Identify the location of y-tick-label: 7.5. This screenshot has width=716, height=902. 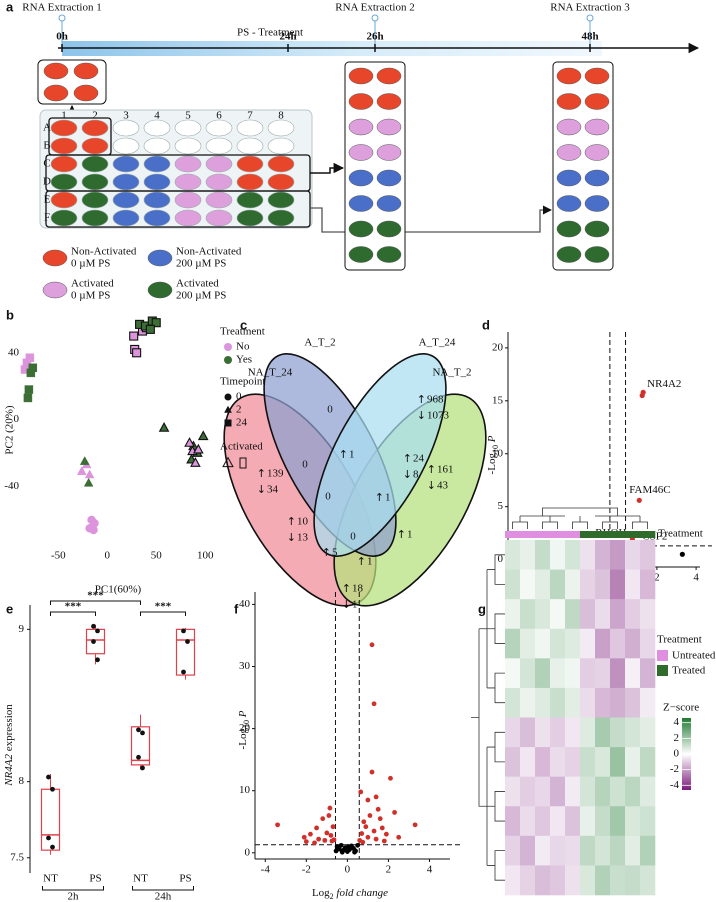
(17, 857).